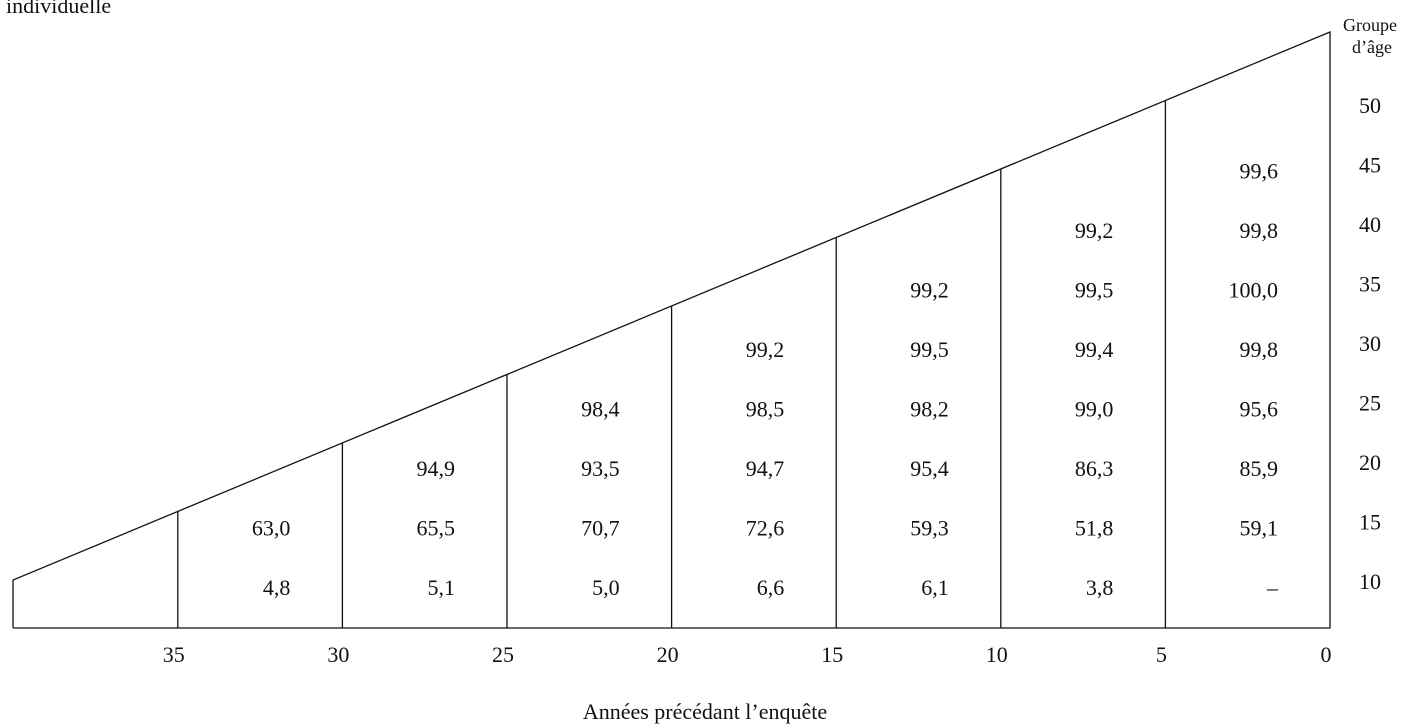  I want to click on cell-value: 99,6, so click(1259, 171).